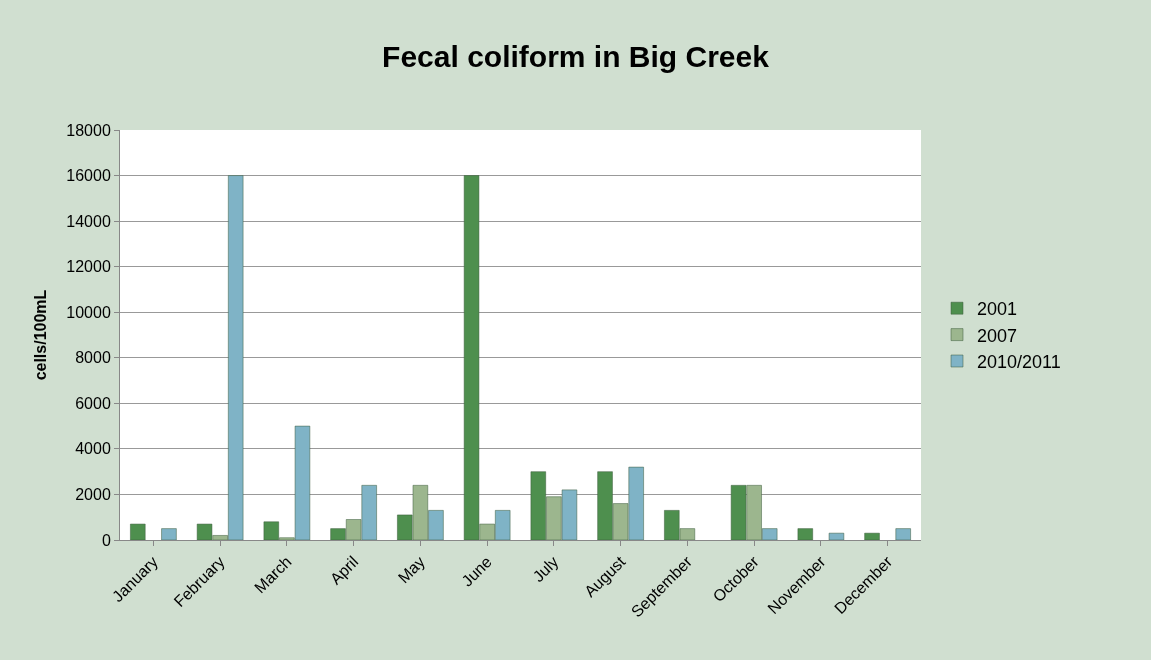 The height and width of the screenshot is (660, 1151). Describe the element at coordinates (93, 495) in the screenshot. I see `y-tick-label: 2000` at that location.